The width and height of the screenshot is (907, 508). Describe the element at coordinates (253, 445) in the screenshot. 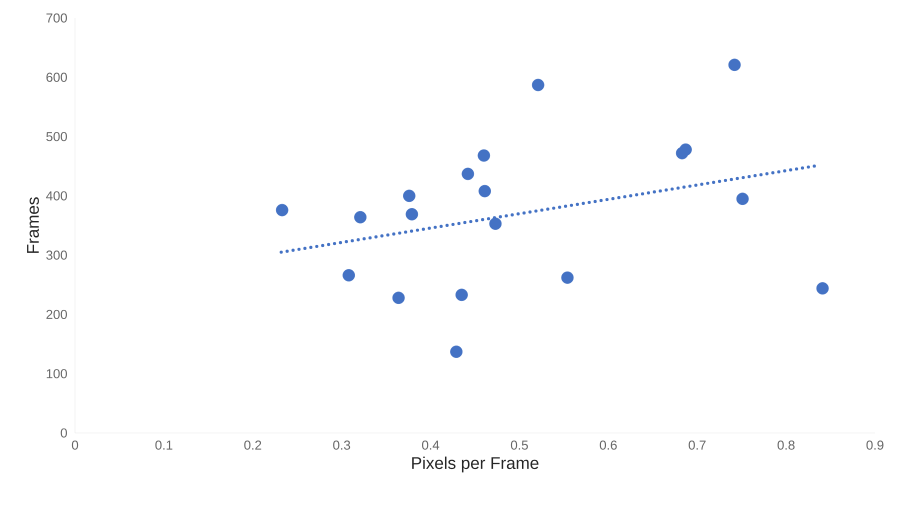

I see `x-tick-label: 0.2` at that location.